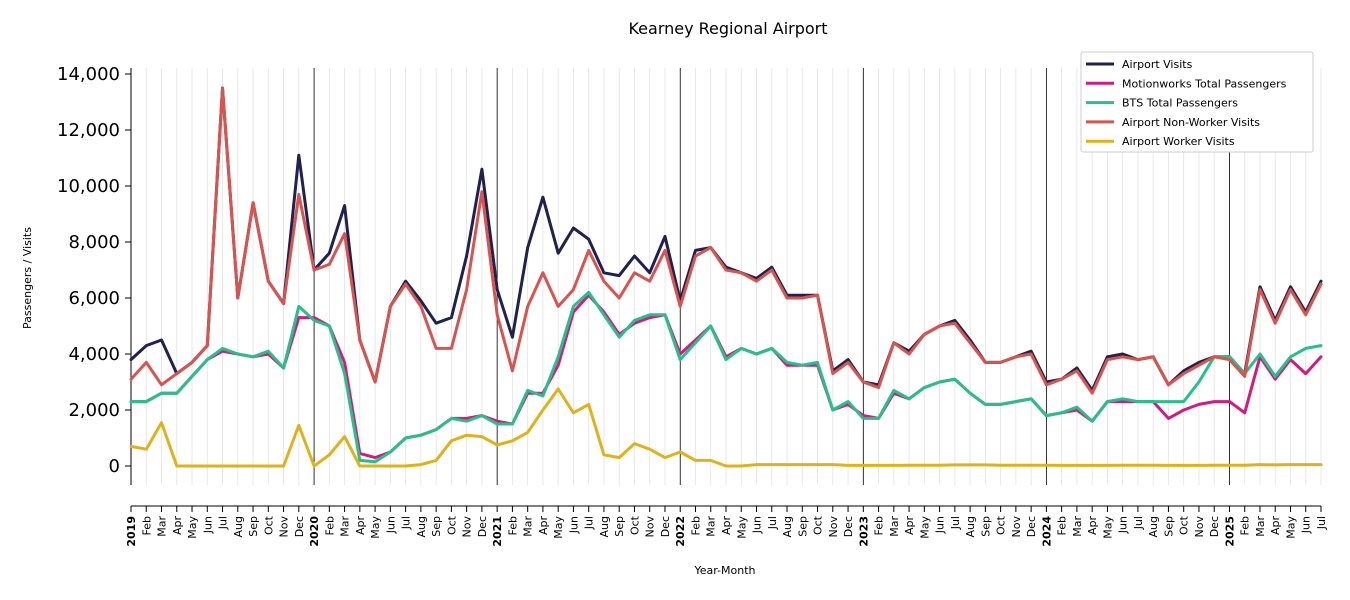 This screenshot has height=600, width=1350. I want to click on legend-box, so click(1197, 102).